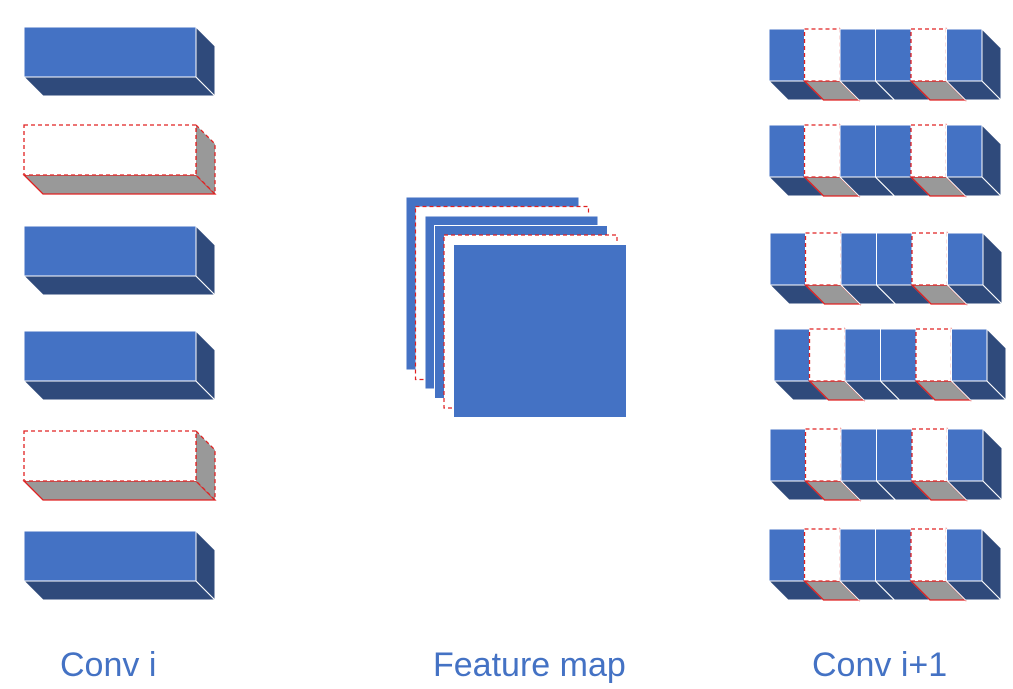 The width and height of the screenshot is (1013, 689). What do you see at coordinates (880, 665) in the screenshot?
I see `conv-i-plus-1-label: Conv i+1` at bounding box center [880, 665].